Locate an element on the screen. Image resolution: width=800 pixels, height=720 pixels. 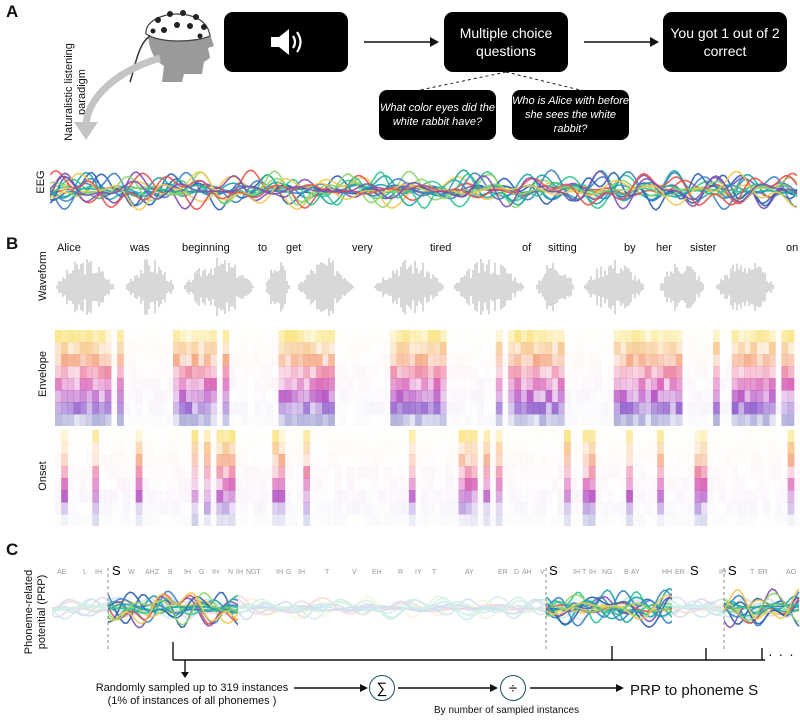
eeg-label: EEG is located at coordinates (41, 182).